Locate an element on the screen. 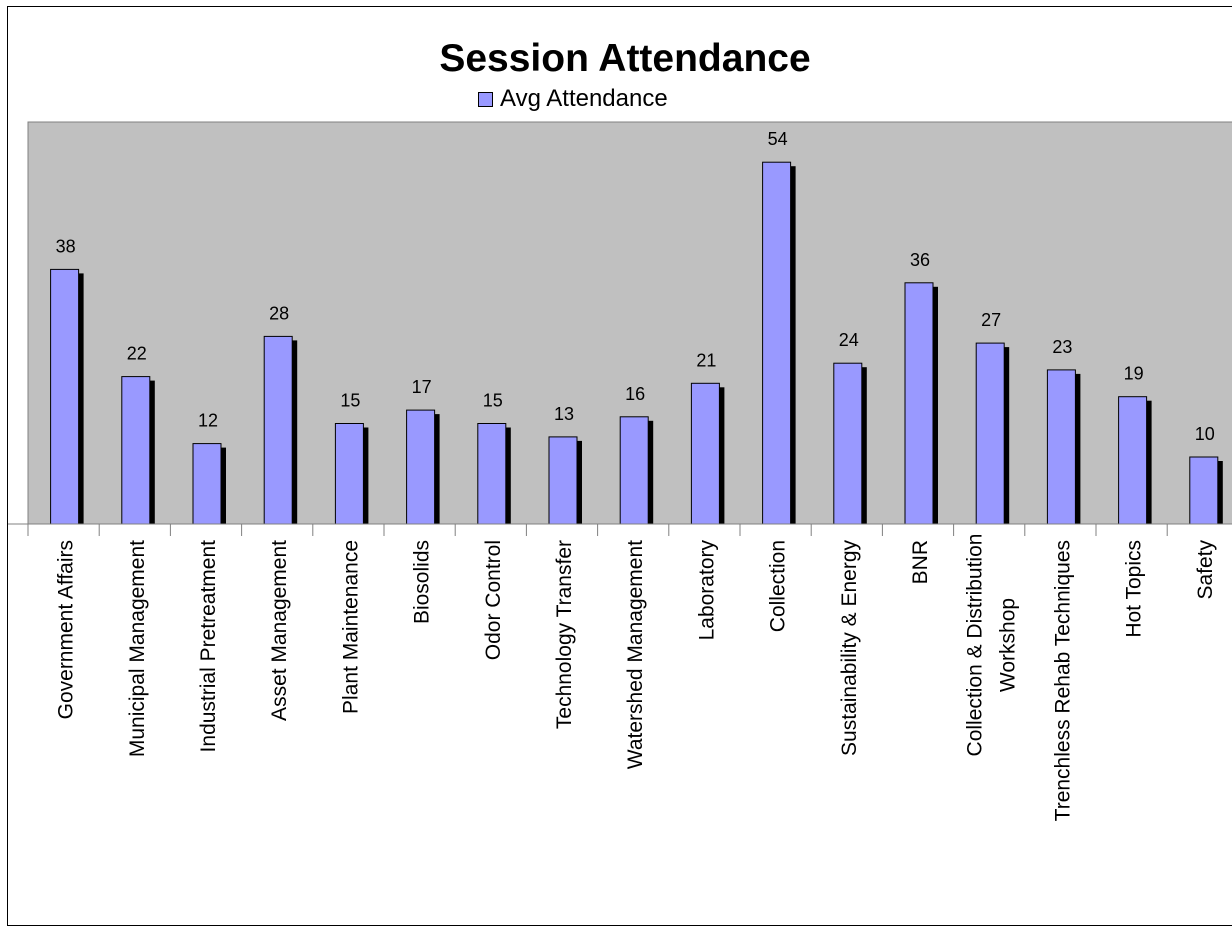 The width and height of the screenshot is (1232, 926). legend-swatch is located at coordinates (485, 99).